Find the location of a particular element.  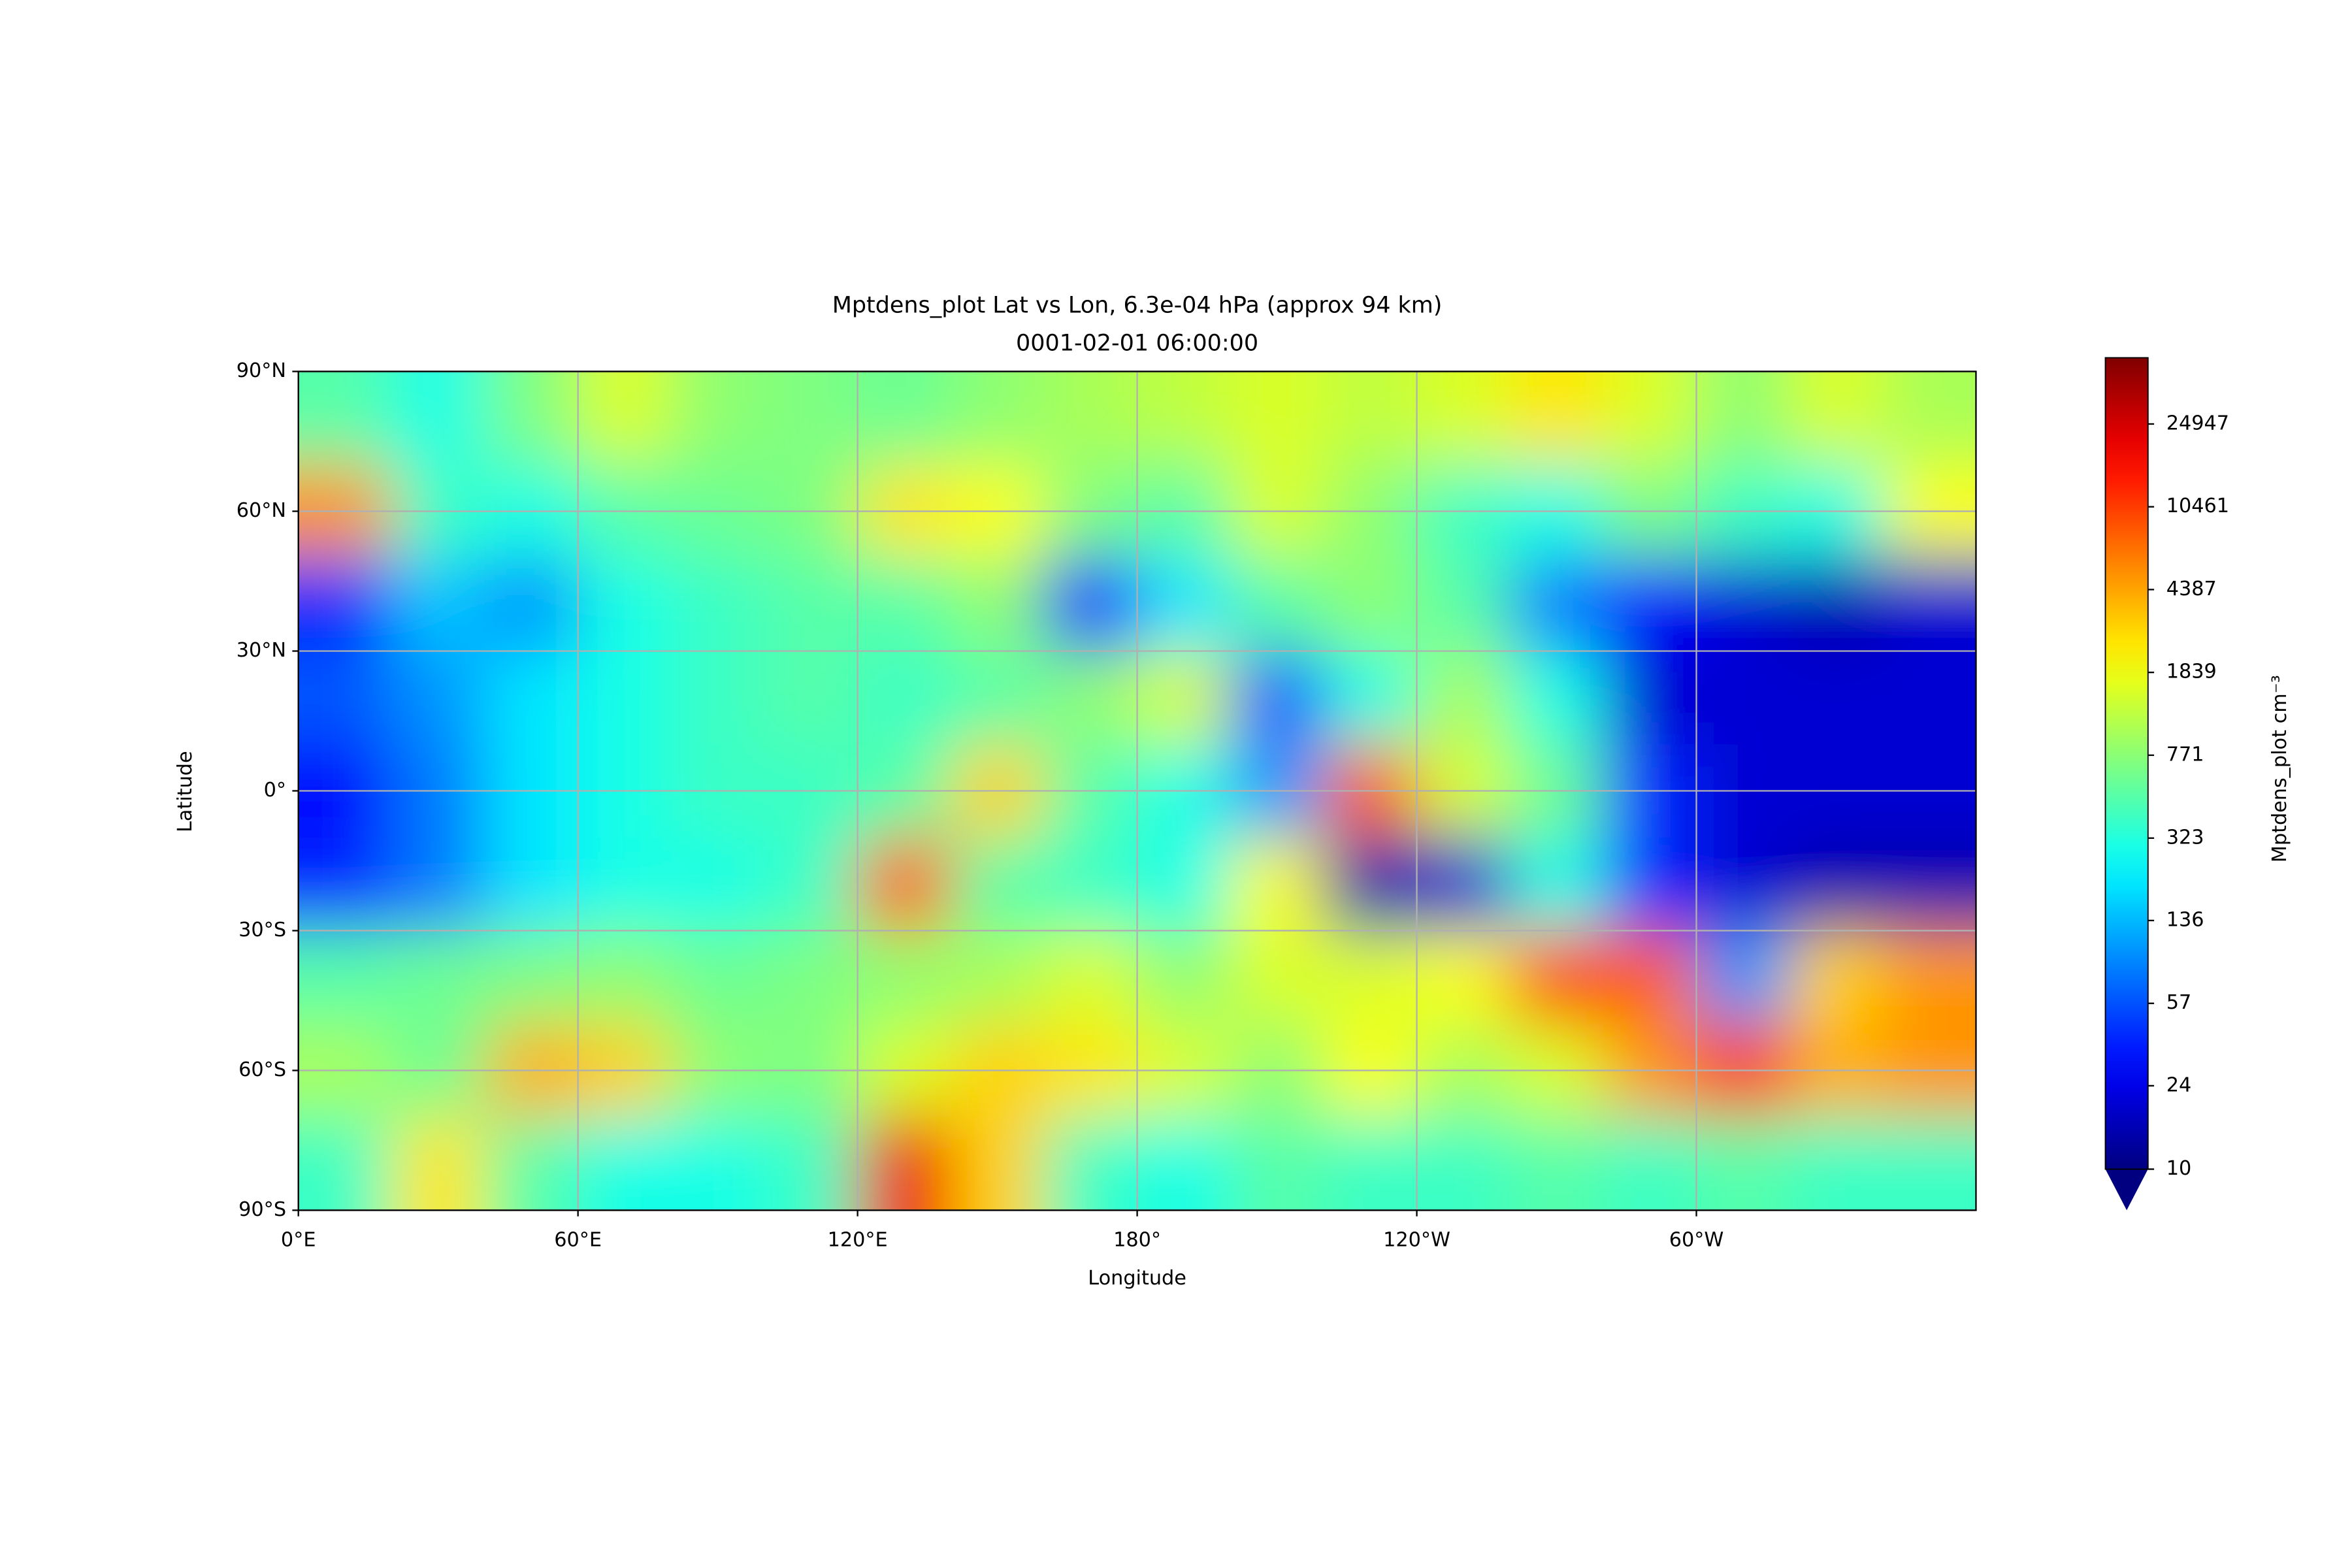

x-axis-label: Longitude is located at coordinates (1137, 1278).